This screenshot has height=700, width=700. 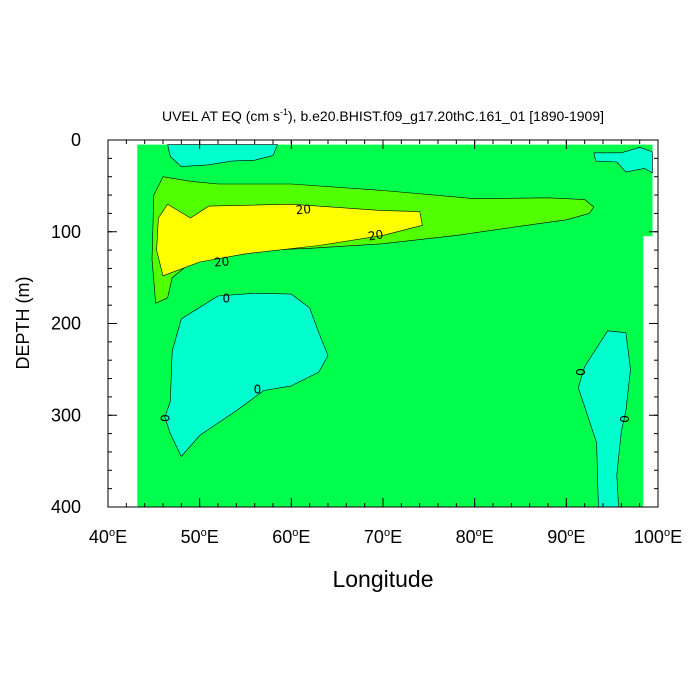 I want to click on y-tick-label: 0, so click(x=76, y=140).